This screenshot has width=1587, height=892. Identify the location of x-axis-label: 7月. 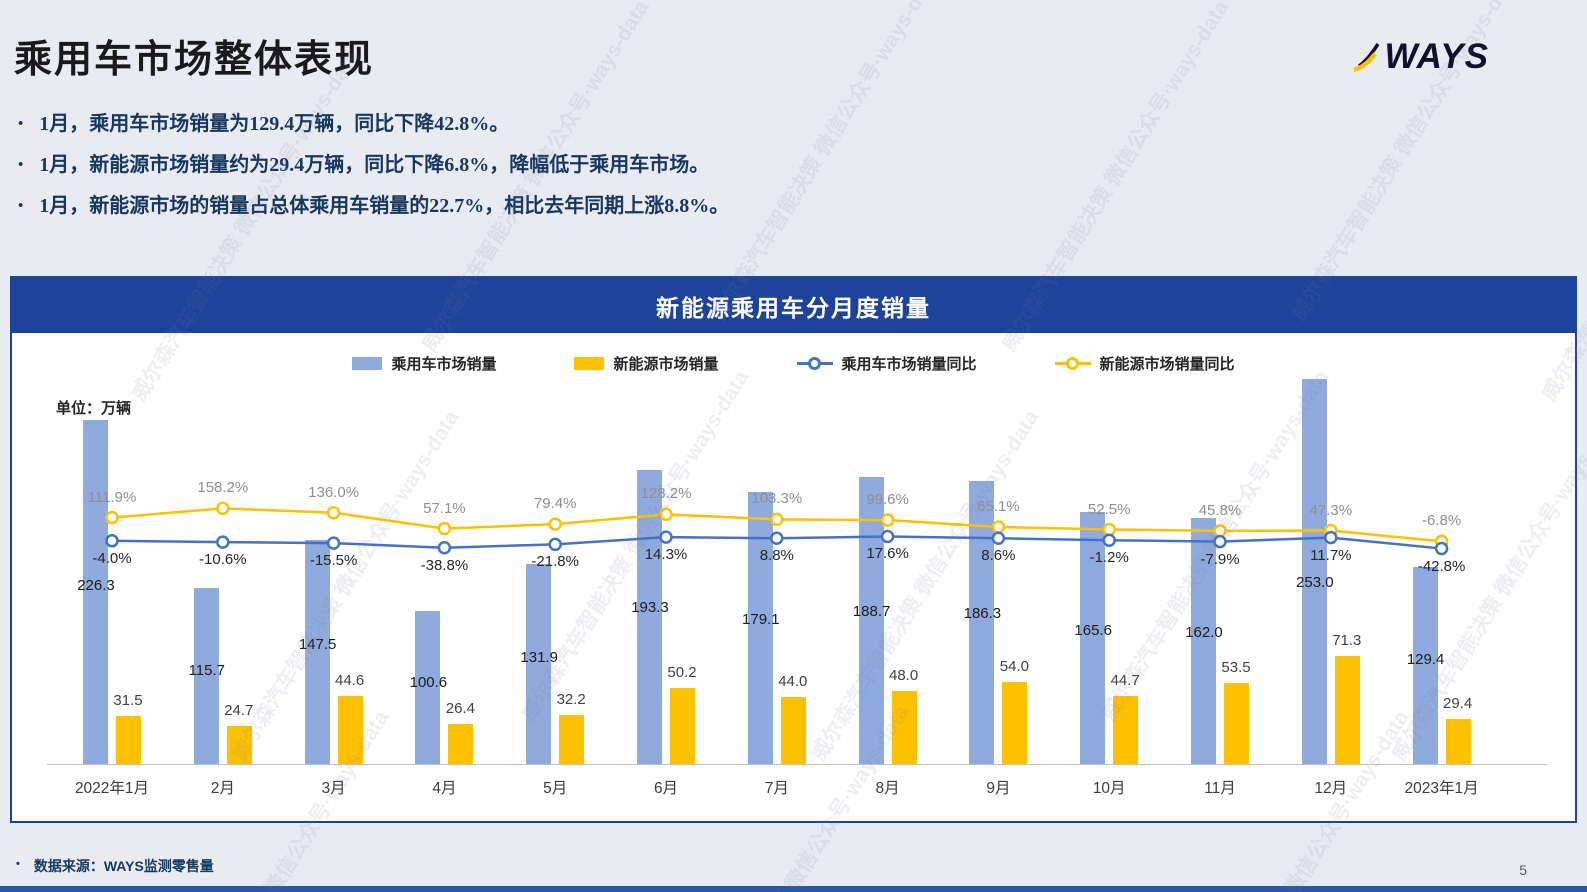
(776, 788).